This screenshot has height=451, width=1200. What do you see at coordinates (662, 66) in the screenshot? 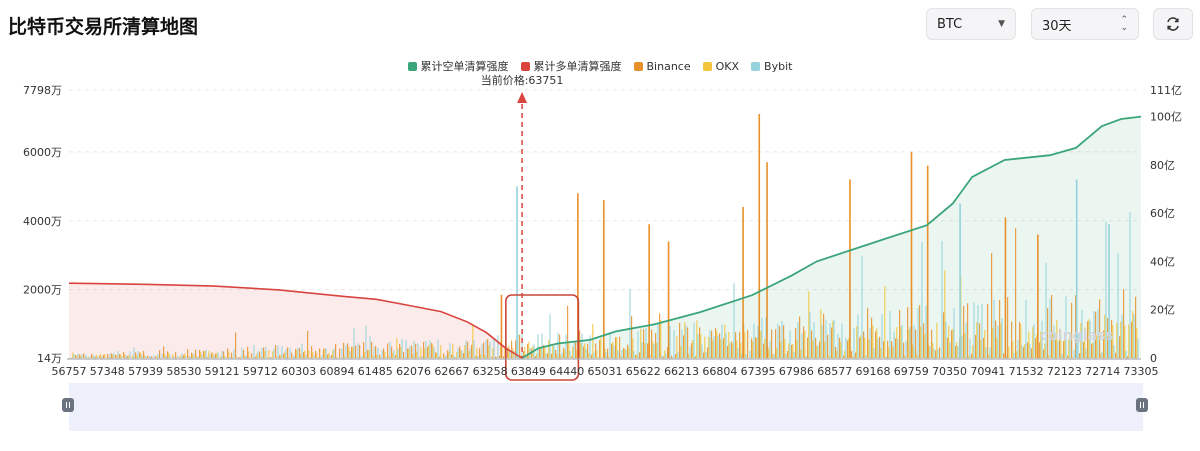
I see `legend-item: Binance` at bounding box center [662, 66].